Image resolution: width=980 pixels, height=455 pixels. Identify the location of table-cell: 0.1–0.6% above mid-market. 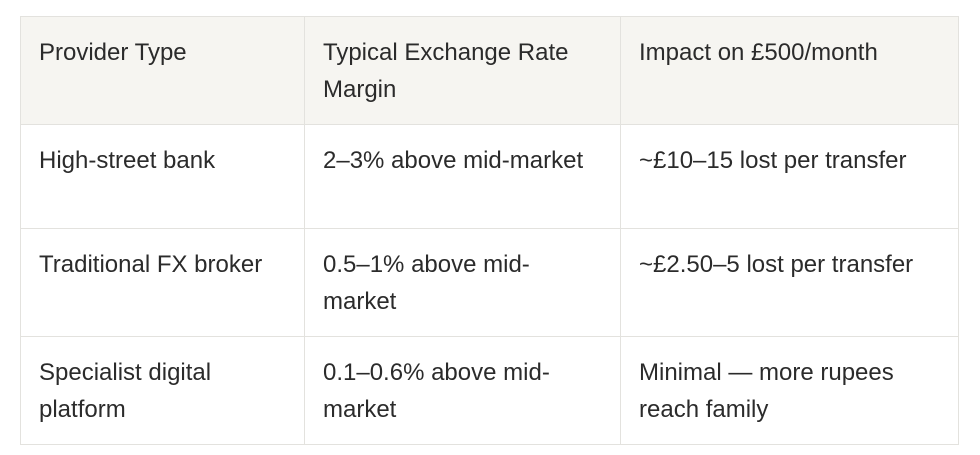
(462, 390).